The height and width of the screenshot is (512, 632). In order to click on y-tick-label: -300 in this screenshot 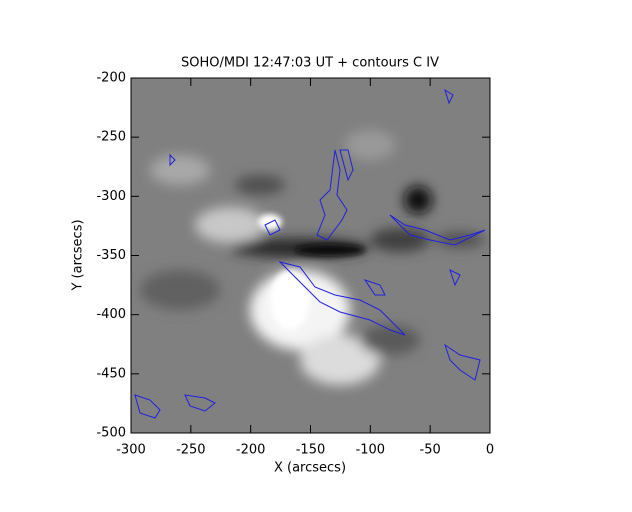, I will do `click(111, 196)`.